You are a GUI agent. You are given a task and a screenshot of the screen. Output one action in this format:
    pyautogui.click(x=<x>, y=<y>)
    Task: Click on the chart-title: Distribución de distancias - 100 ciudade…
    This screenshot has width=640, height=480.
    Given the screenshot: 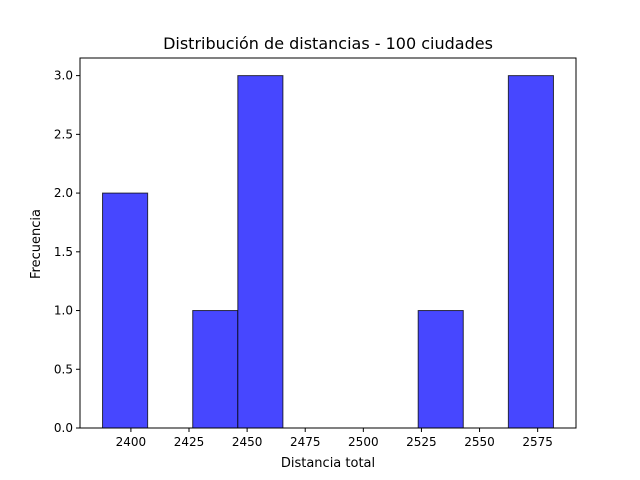 What is the action you would take?
    pyautogui.click(x=328, y=43)
    